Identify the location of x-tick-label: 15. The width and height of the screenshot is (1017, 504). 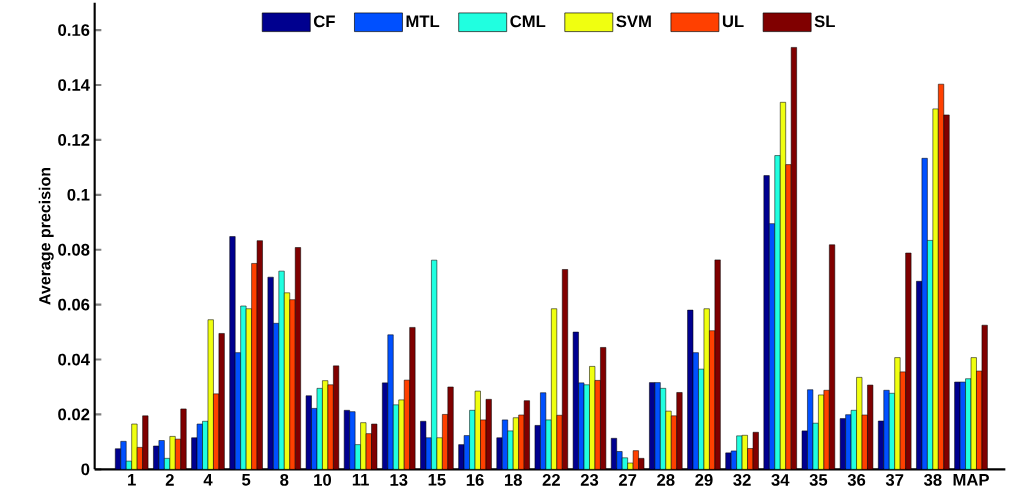
(437, 480).